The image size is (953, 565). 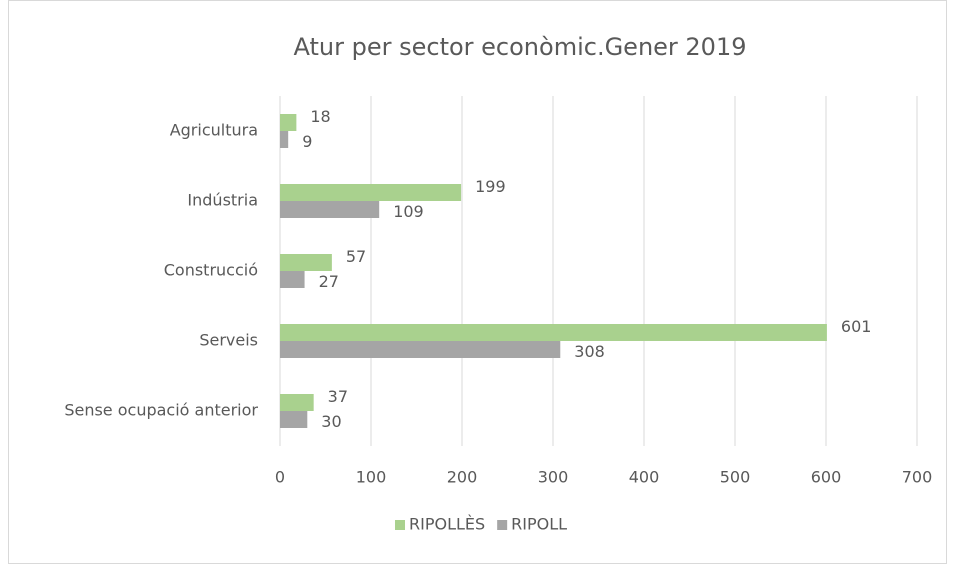 I want to click on x-tick-label: 700, so click(x=917, y=477).